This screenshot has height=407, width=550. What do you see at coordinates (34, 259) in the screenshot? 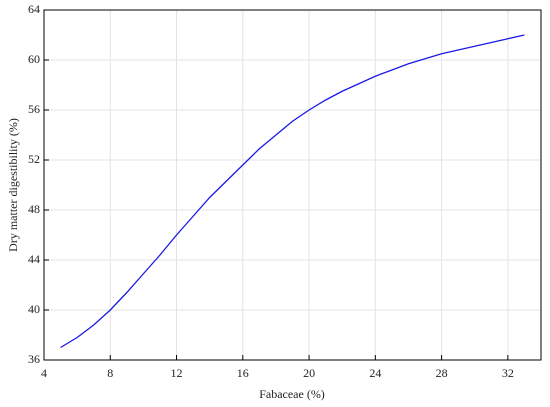
I see `y-tick-label: 44` at bounding box center [34, 259].